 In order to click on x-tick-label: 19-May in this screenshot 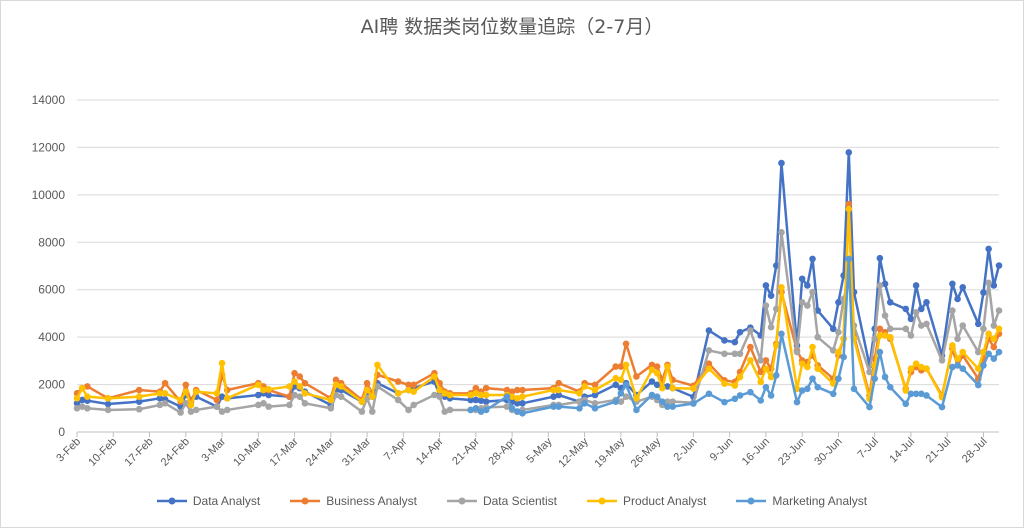, I will do `click(610, 452)`.